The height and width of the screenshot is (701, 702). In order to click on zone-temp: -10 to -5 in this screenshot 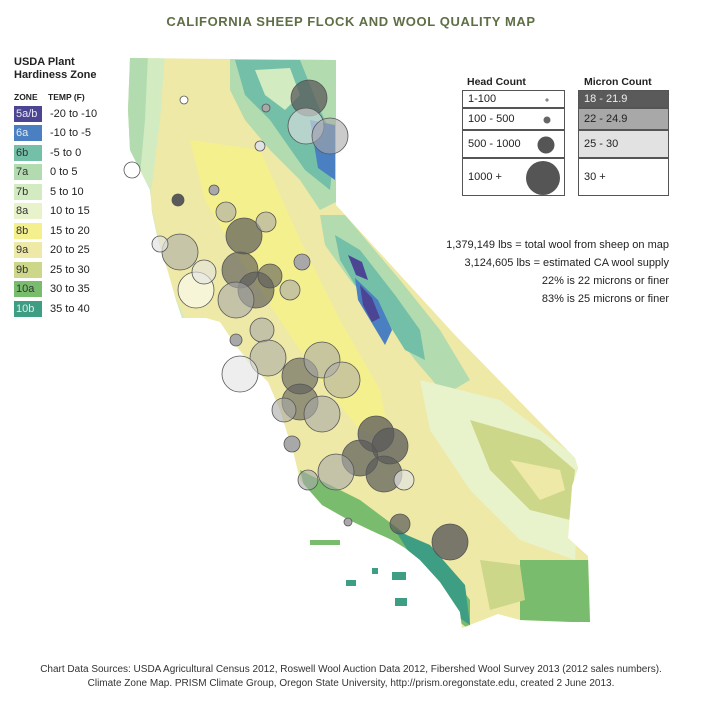, I will do `click(70, 133)`.